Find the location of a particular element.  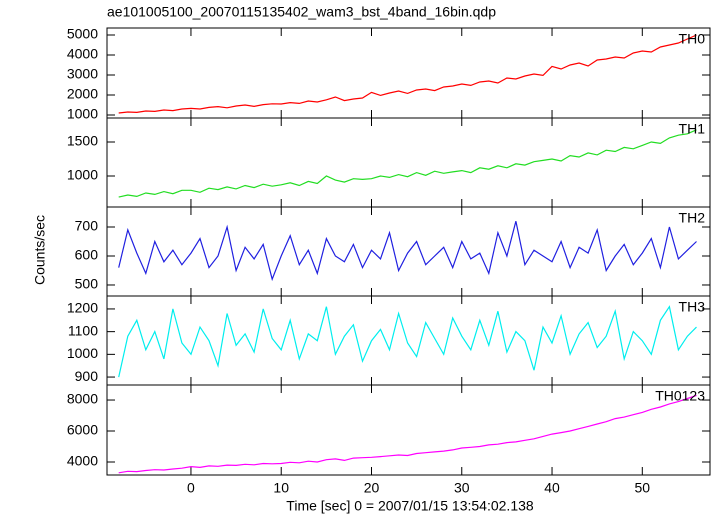

y-tick-label: 1100 is located at coordinates (83, 330).